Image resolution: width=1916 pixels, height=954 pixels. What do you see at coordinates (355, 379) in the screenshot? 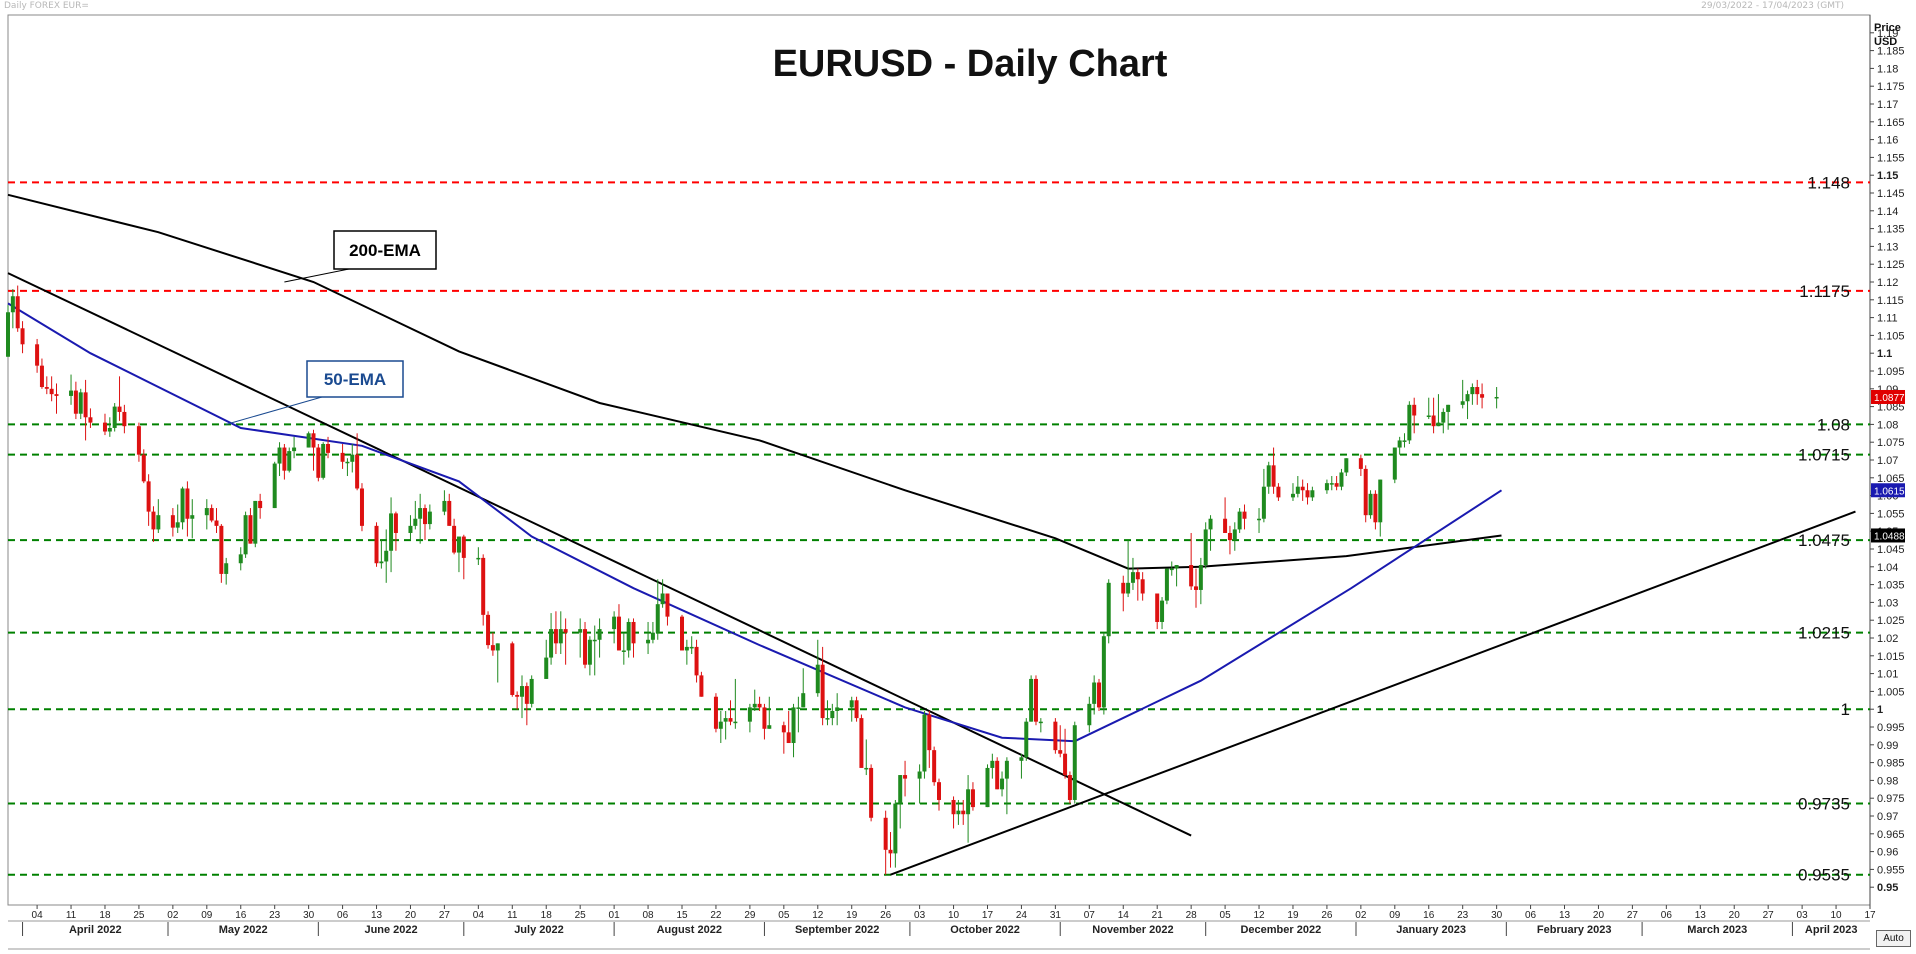
I see `annotation-box` at bounding box center [355, 379].